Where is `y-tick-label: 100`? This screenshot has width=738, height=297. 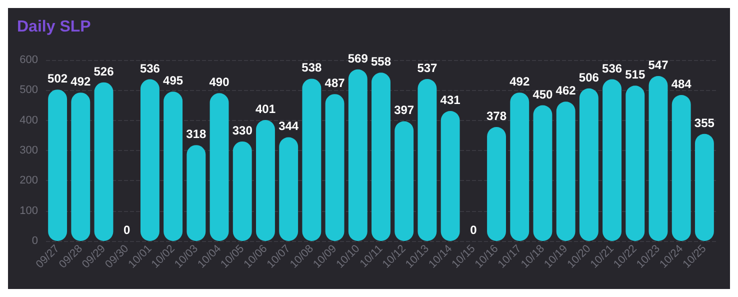
y-tick-label: 100 is located at coordinates (29, 210).